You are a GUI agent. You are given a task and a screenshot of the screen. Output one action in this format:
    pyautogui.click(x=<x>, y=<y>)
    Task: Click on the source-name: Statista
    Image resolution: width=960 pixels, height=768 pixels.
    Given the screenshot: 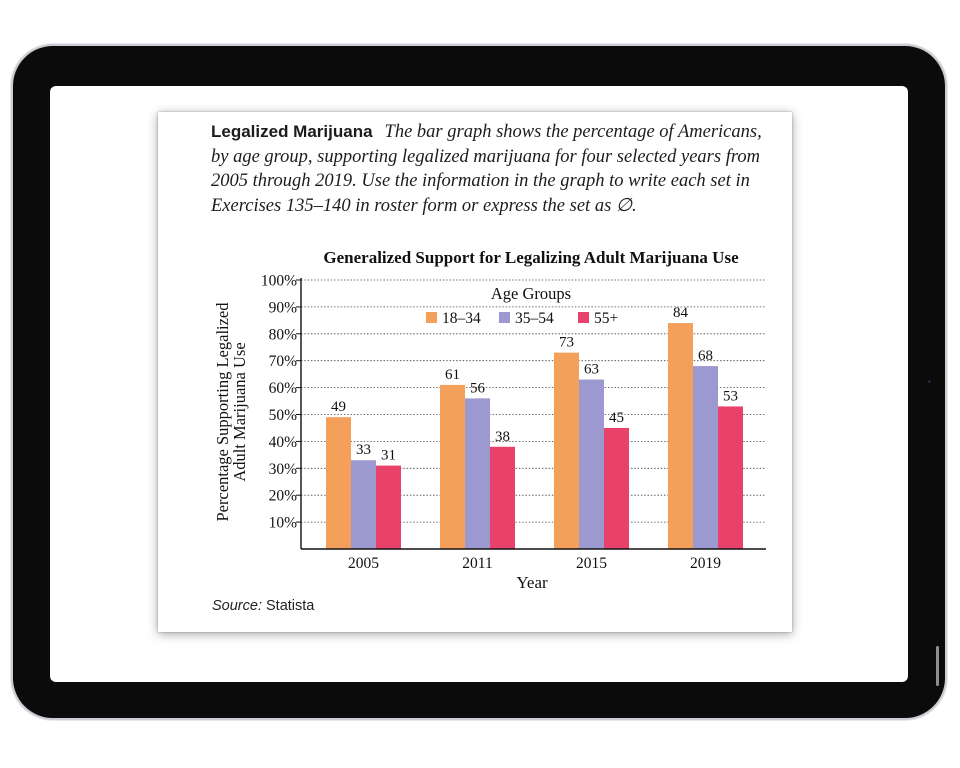 What is the action you would take?
    pyautogui.click(x=290, y=606)
    